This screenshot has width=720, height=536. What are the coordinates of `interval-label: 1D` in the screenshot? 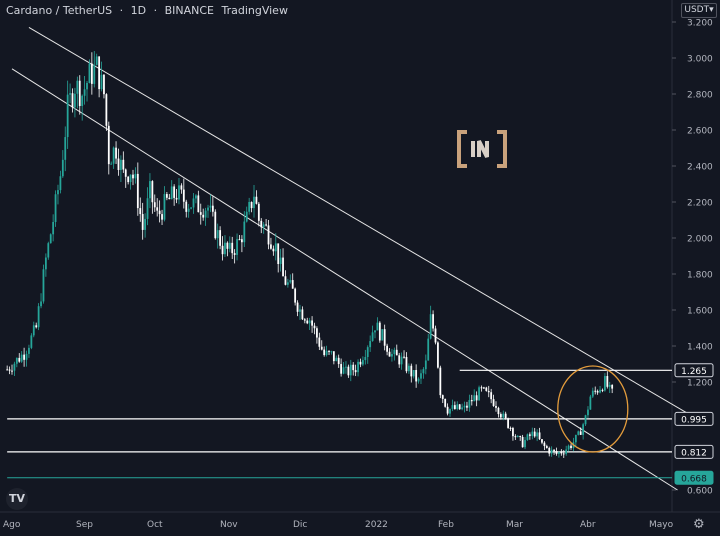 It's located at (138, 10).